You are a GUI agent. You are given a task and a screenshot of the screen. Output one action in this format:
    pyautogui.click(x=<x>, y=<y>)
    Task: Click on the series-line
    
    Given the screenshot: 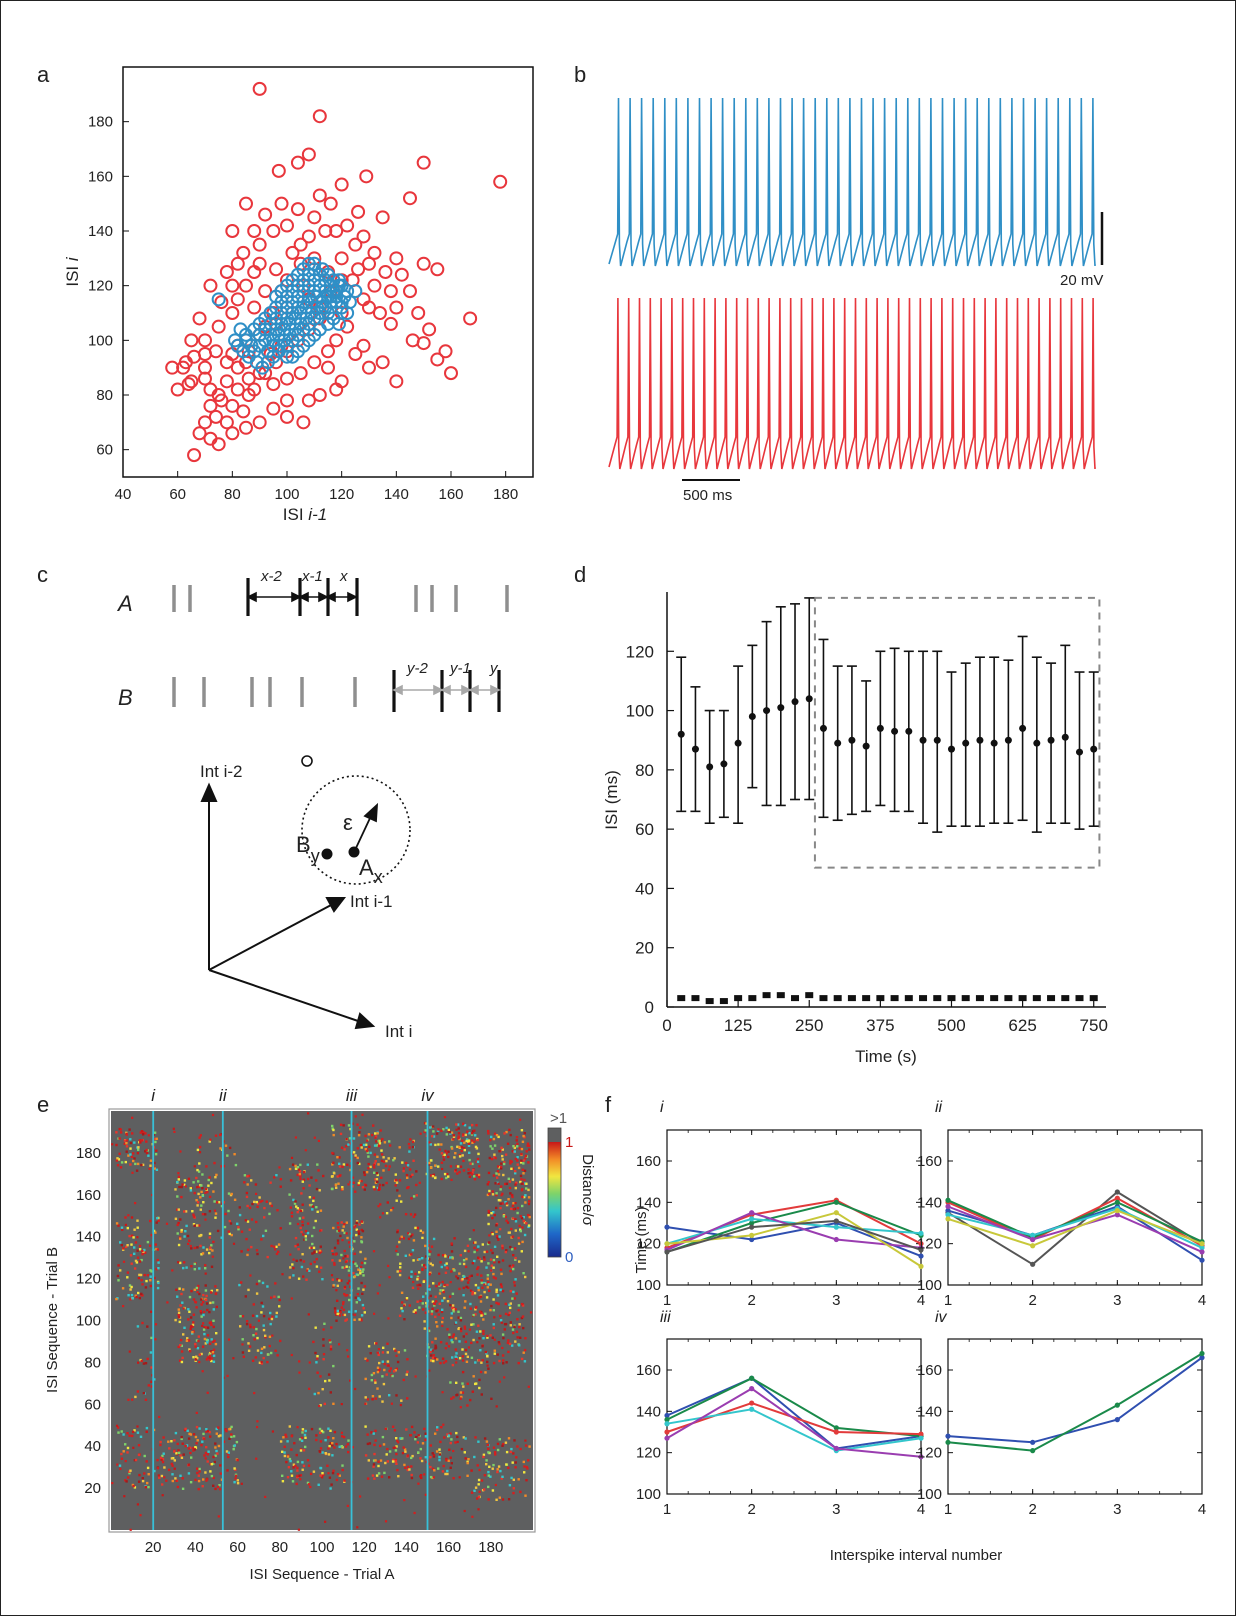 What is the action you would take?
    pyautogui.click(x=1075, y=1221)
    